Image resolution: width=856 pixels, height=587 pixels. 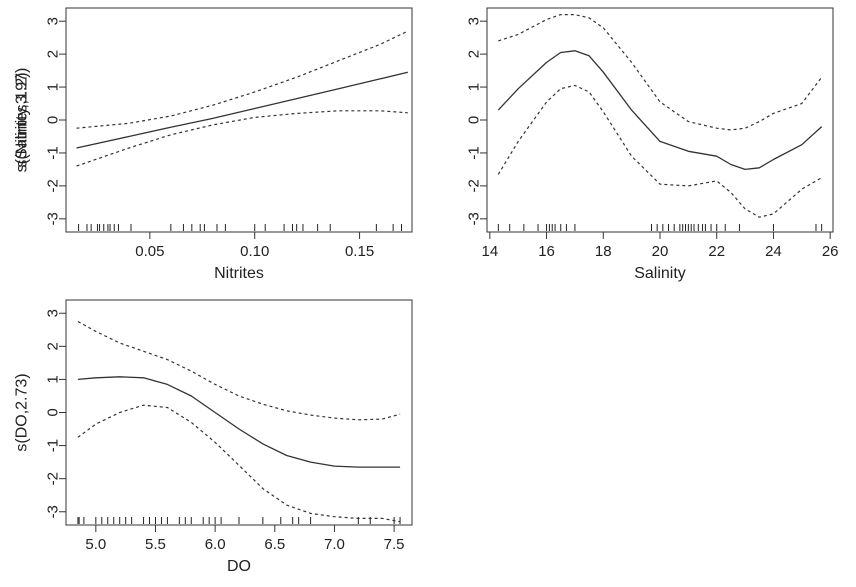 I want to click on salinity-x-tick-label: 26, so click(x=830, y=251).